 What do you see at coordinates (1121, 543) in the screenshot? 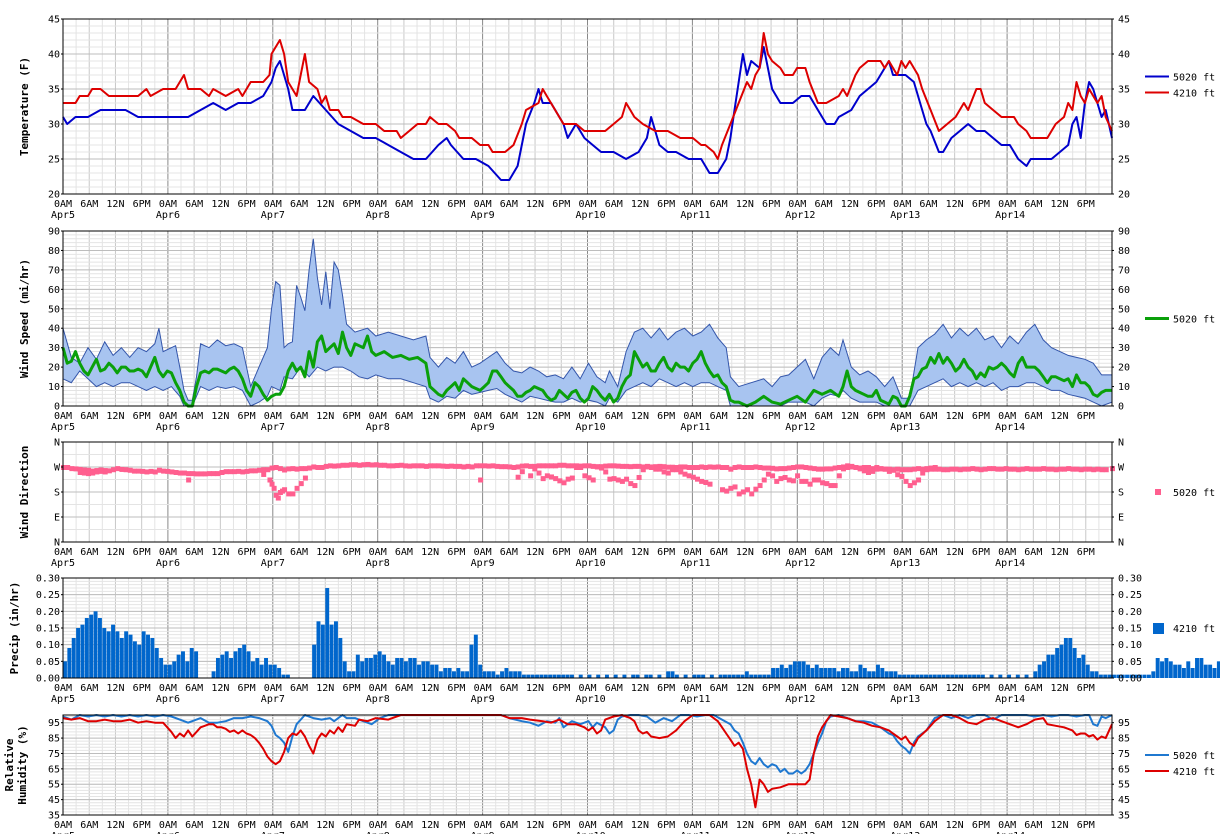
I see `y-tick-label-right: N` at bounding box center [1121, 543].